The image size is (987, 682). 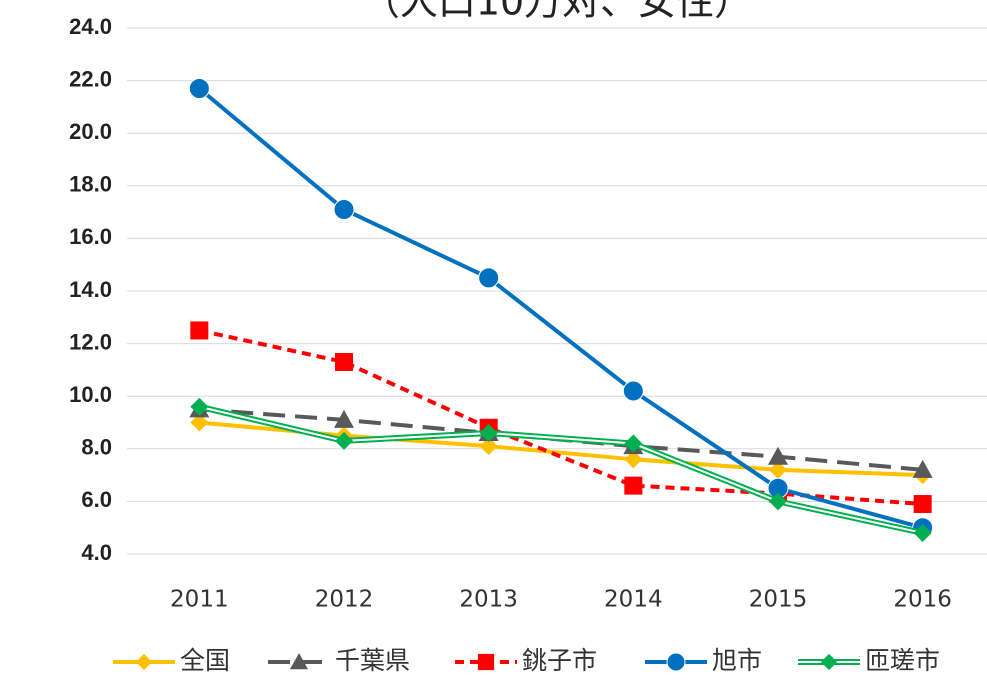 I want to click on y-tick-label: 16.0, so click(x=90, y=236).